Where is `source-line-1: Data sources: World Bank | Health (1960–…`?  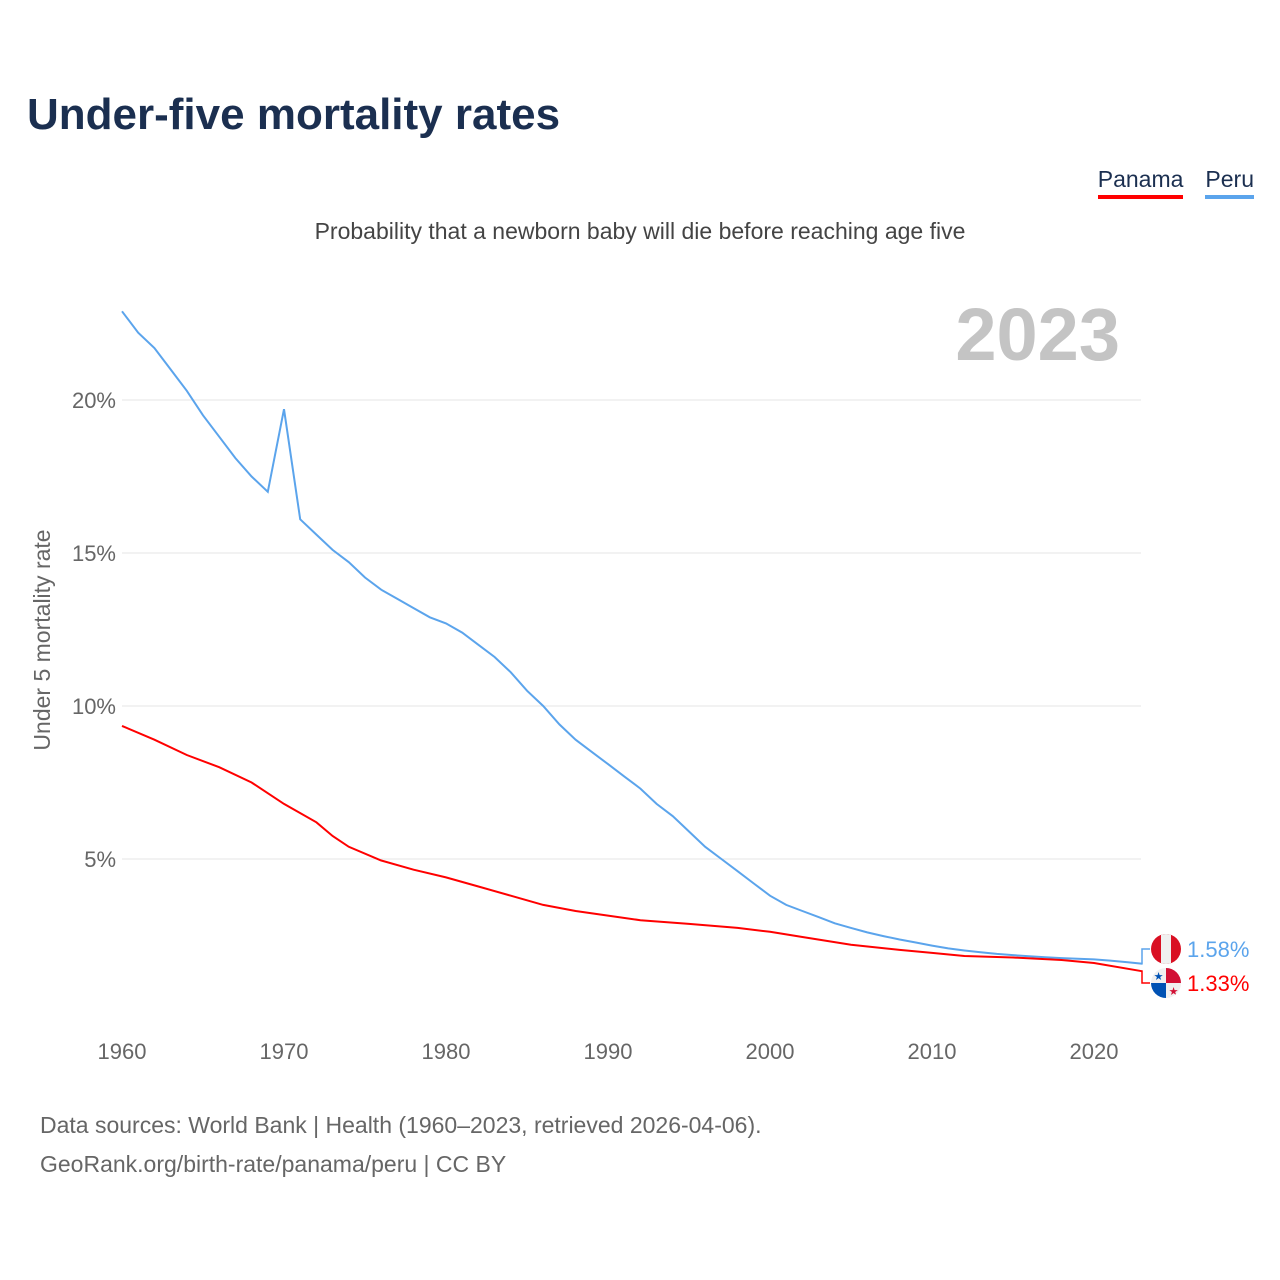
source-line-1: Data sources: World Bank | Health (1960–… is located at coordinates (401, 1125).